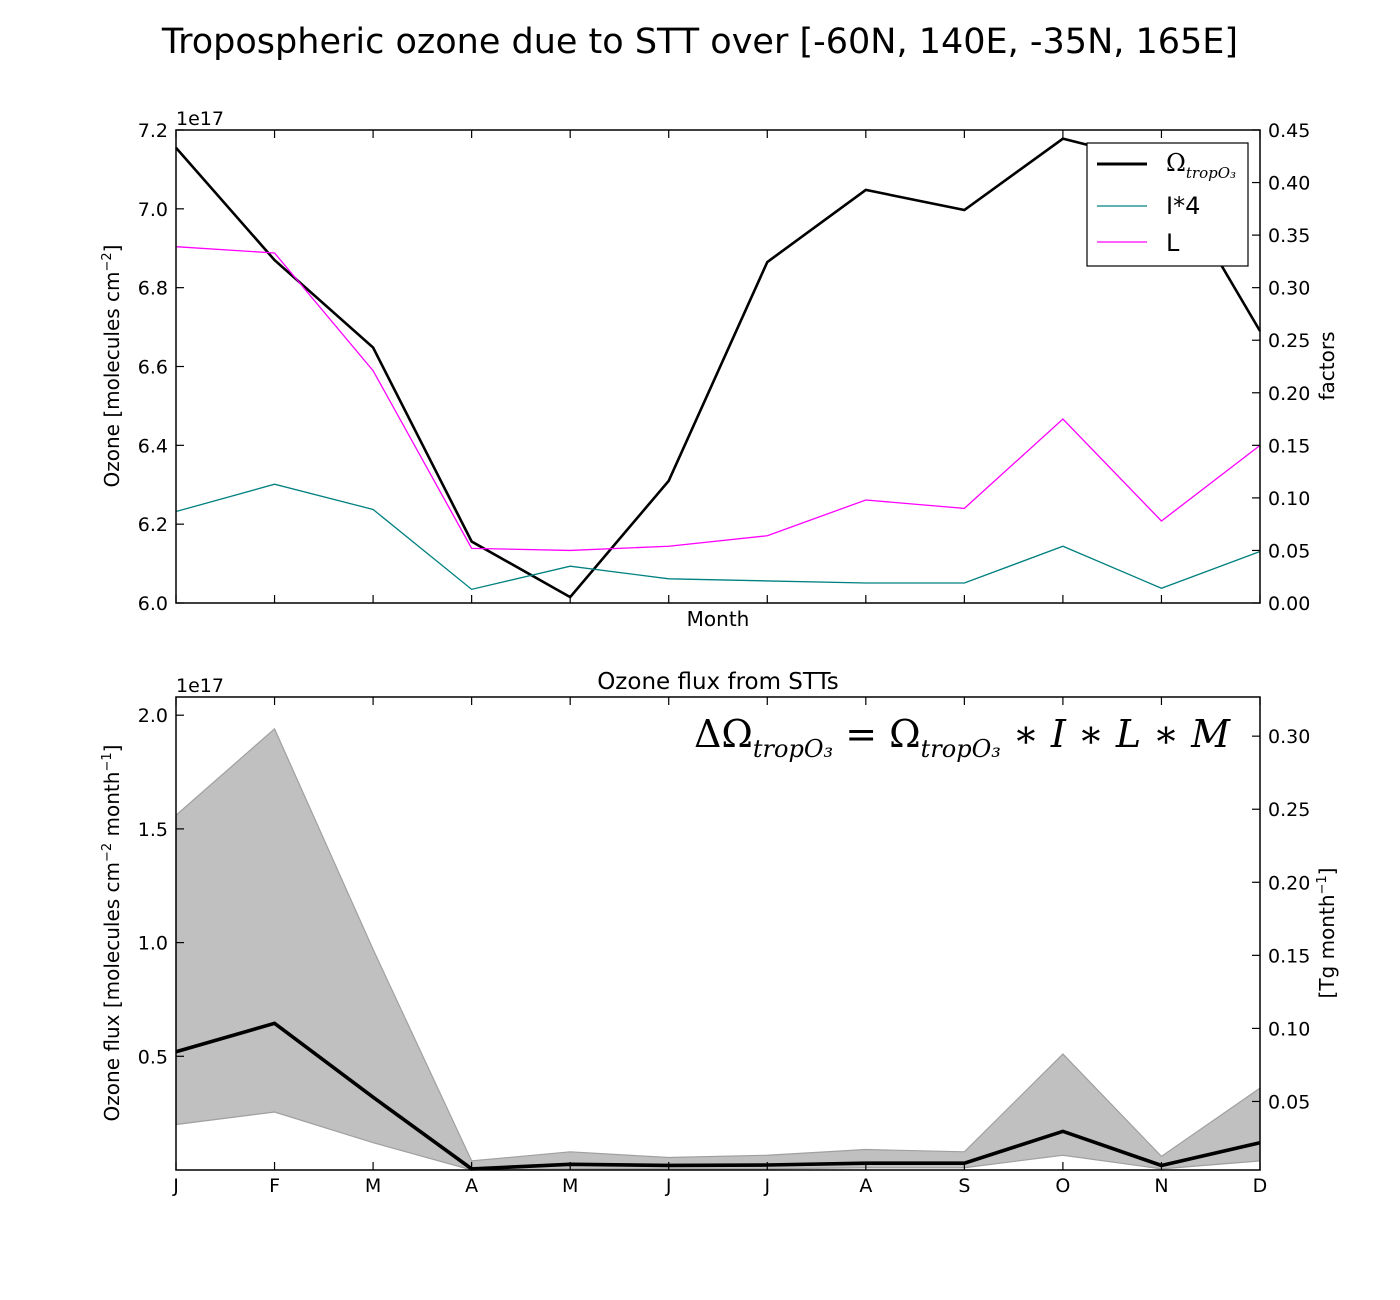 The width and height of the screenshot is (1400, 1300). What do you see at coordinates (153, 604) in the screenshot?
I see `y-tick-label: 6.0` at bounding box center [153, 604].